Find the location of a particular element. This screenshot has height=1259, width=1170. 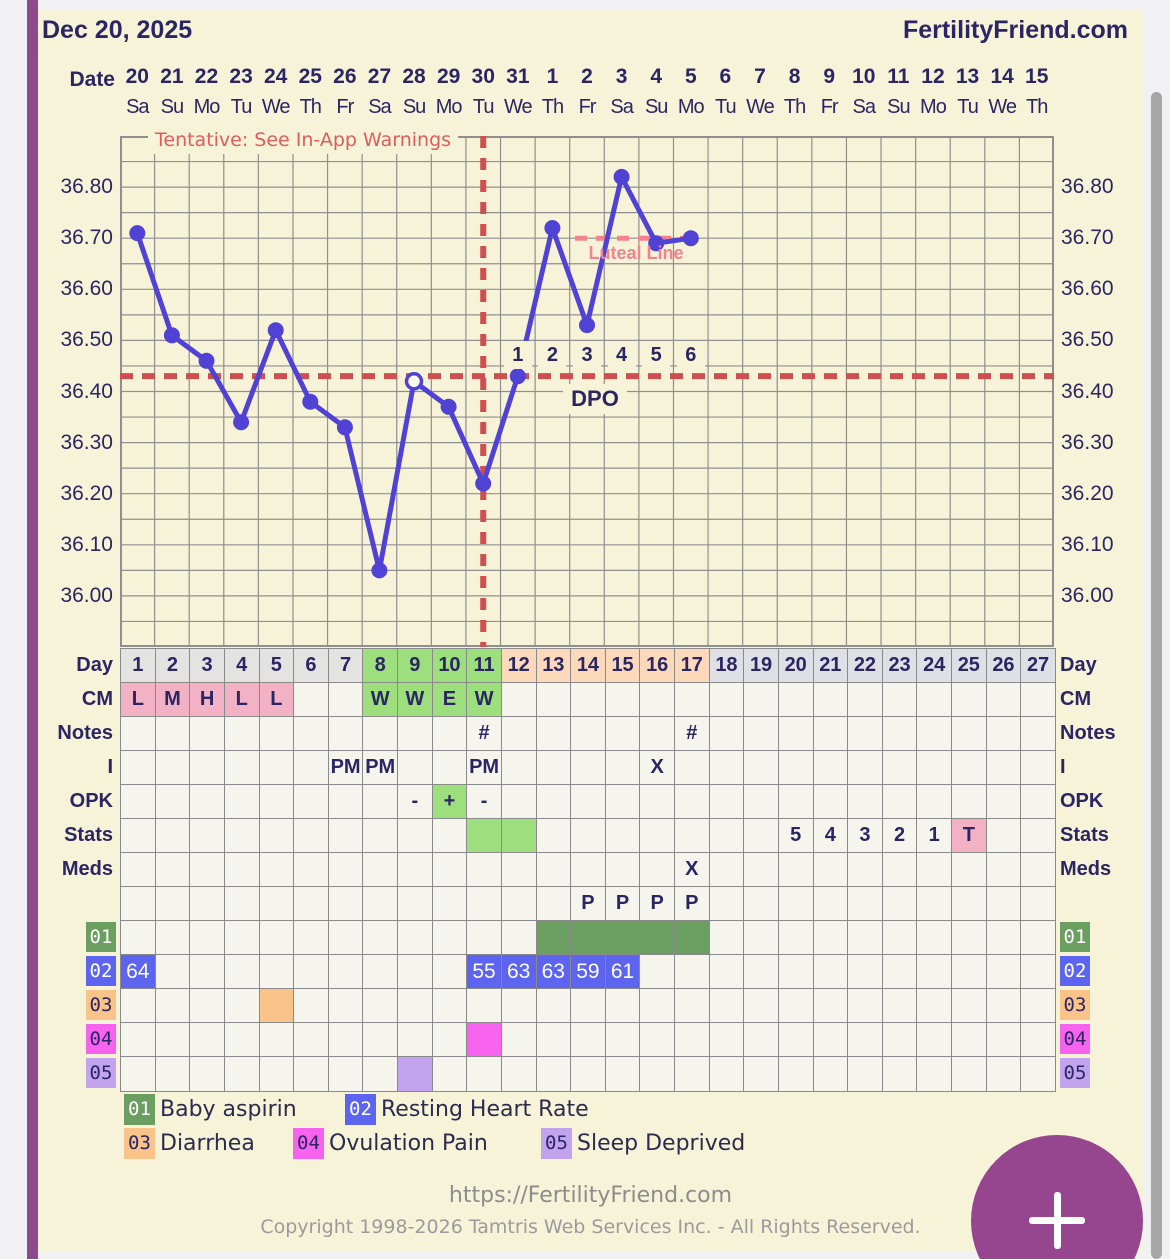

cell-day-day-11: 11 is located at coordinates (484, 665).